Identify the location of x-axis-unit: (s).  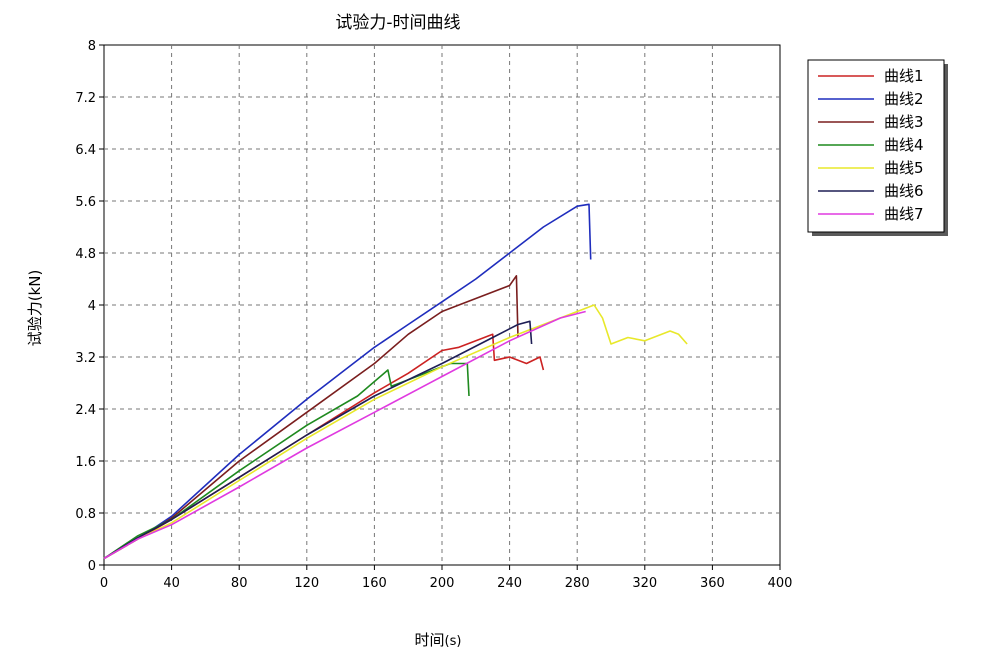
(453, 641).